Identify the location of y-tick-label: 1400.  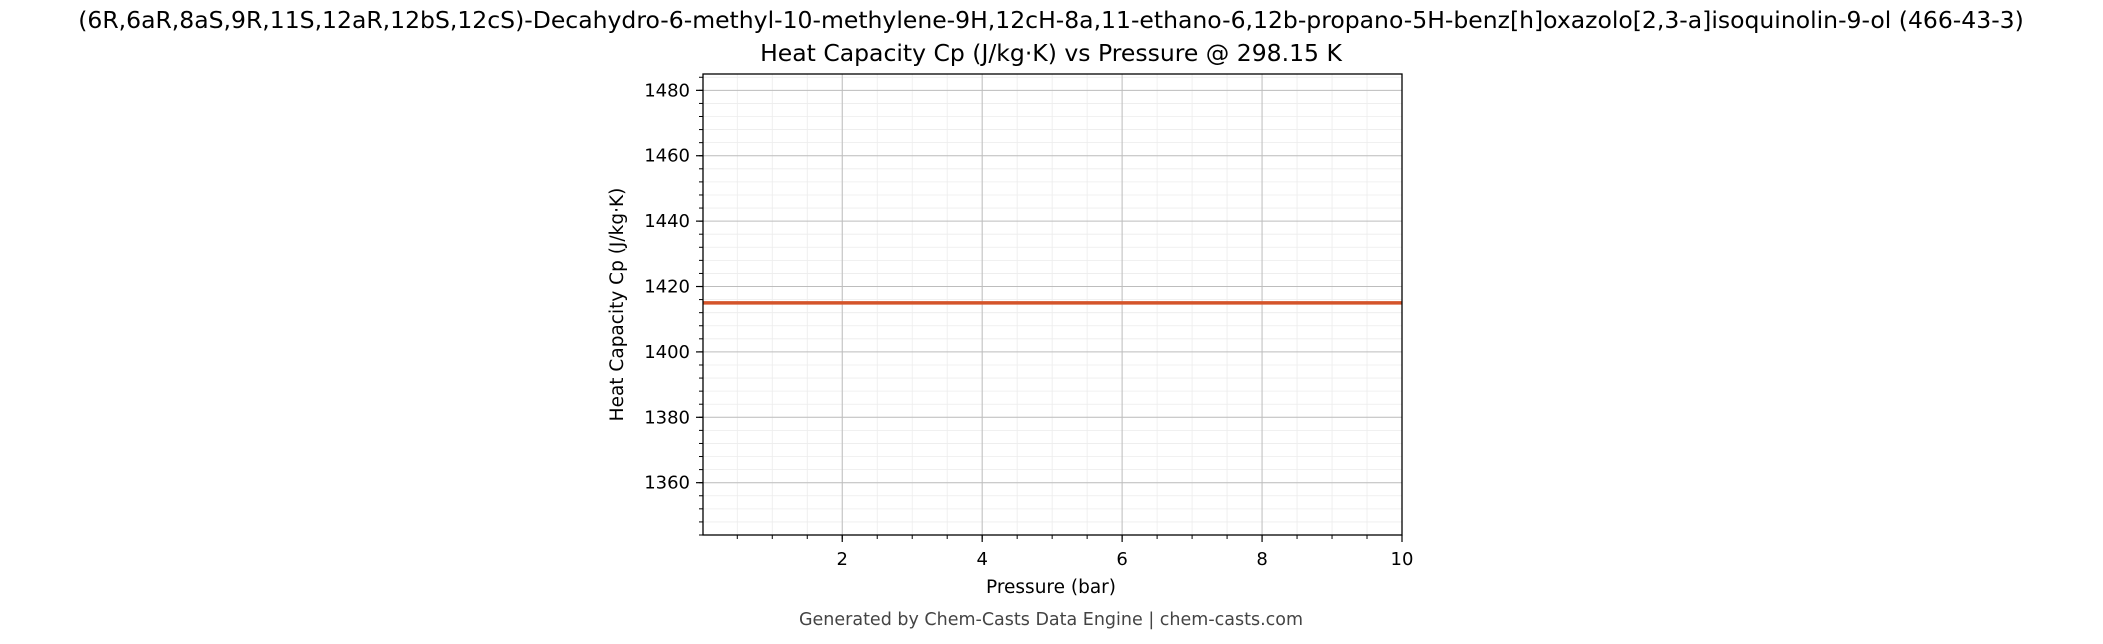
(667, 352).